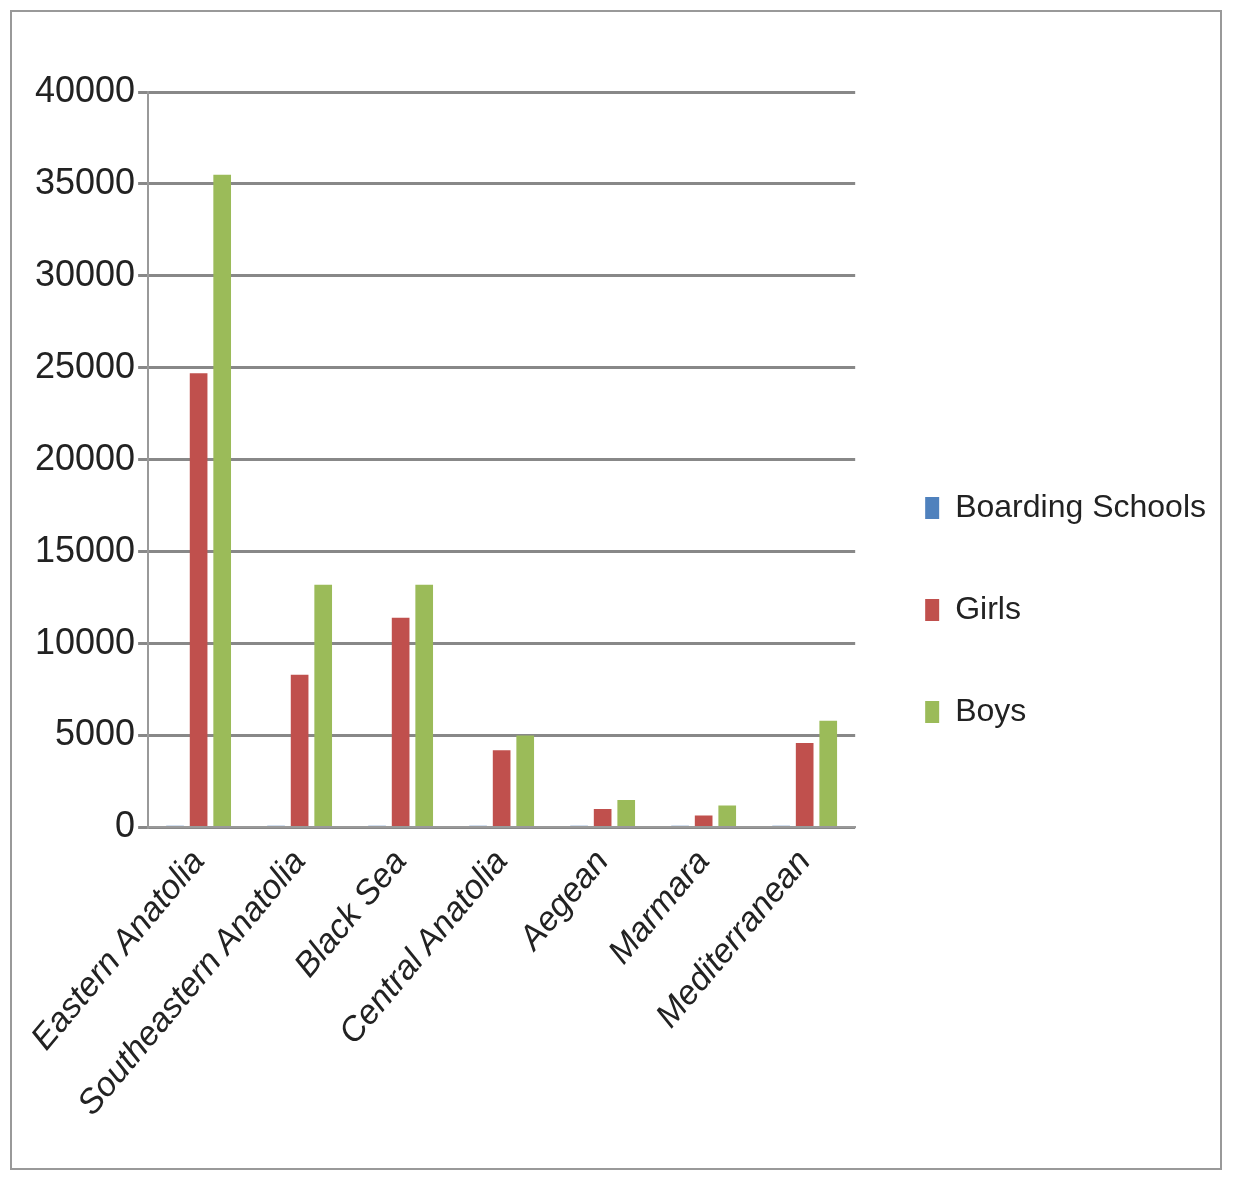 Image resolution: width=1234 pixels, height=1180 pixels. What do you see at coordinates (85, 365) in the screenshot?
I see `y-tick-label: 25000` at bounding box center [85, 365].